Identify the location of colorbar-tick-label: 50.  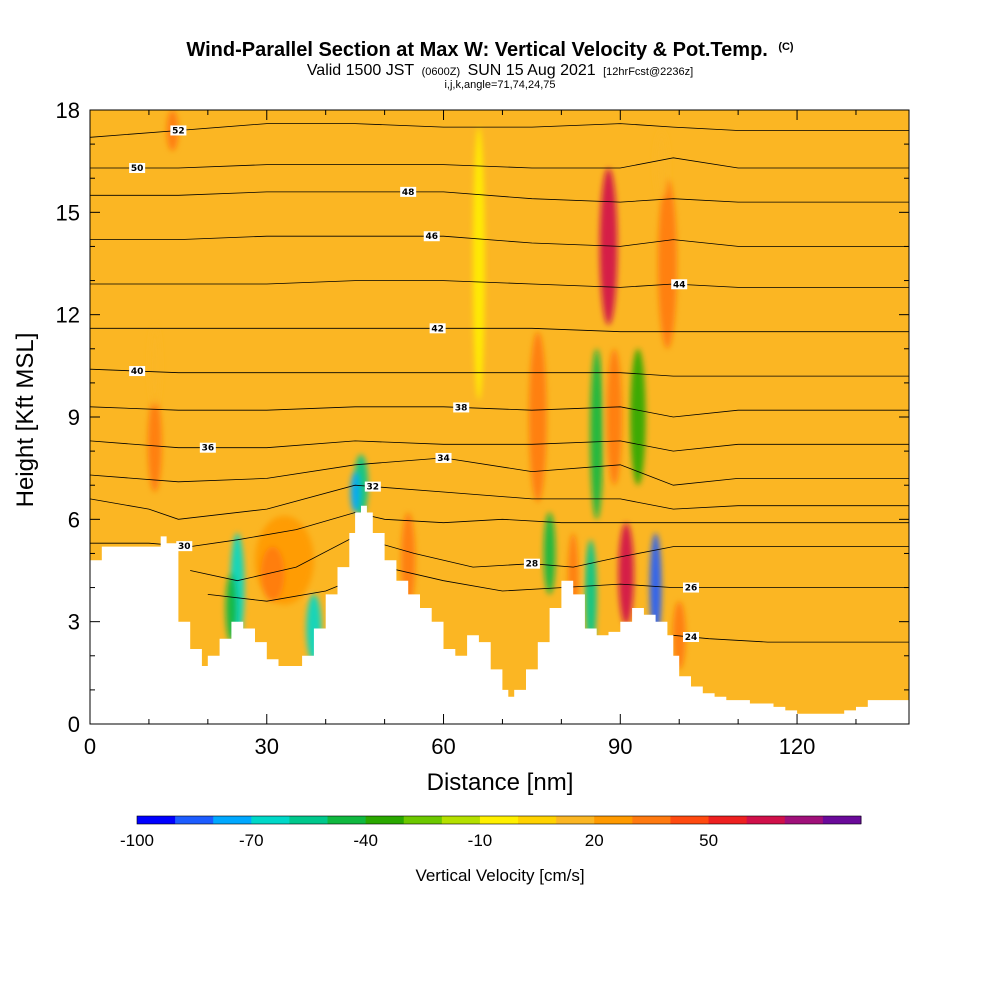
(708, 840).